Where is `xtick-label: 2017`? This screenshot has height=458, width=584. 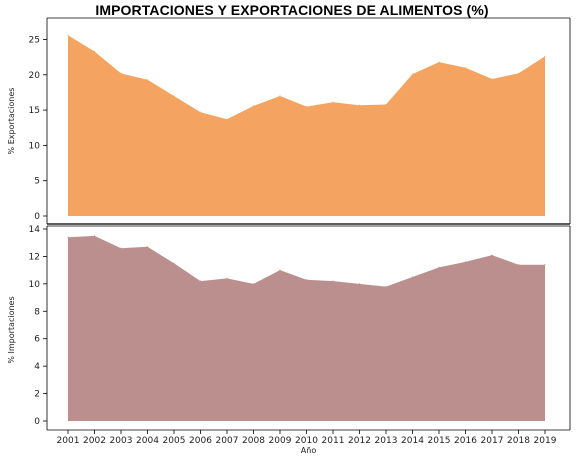
xtick-label: 2017 is located at coordinates (492, 441).